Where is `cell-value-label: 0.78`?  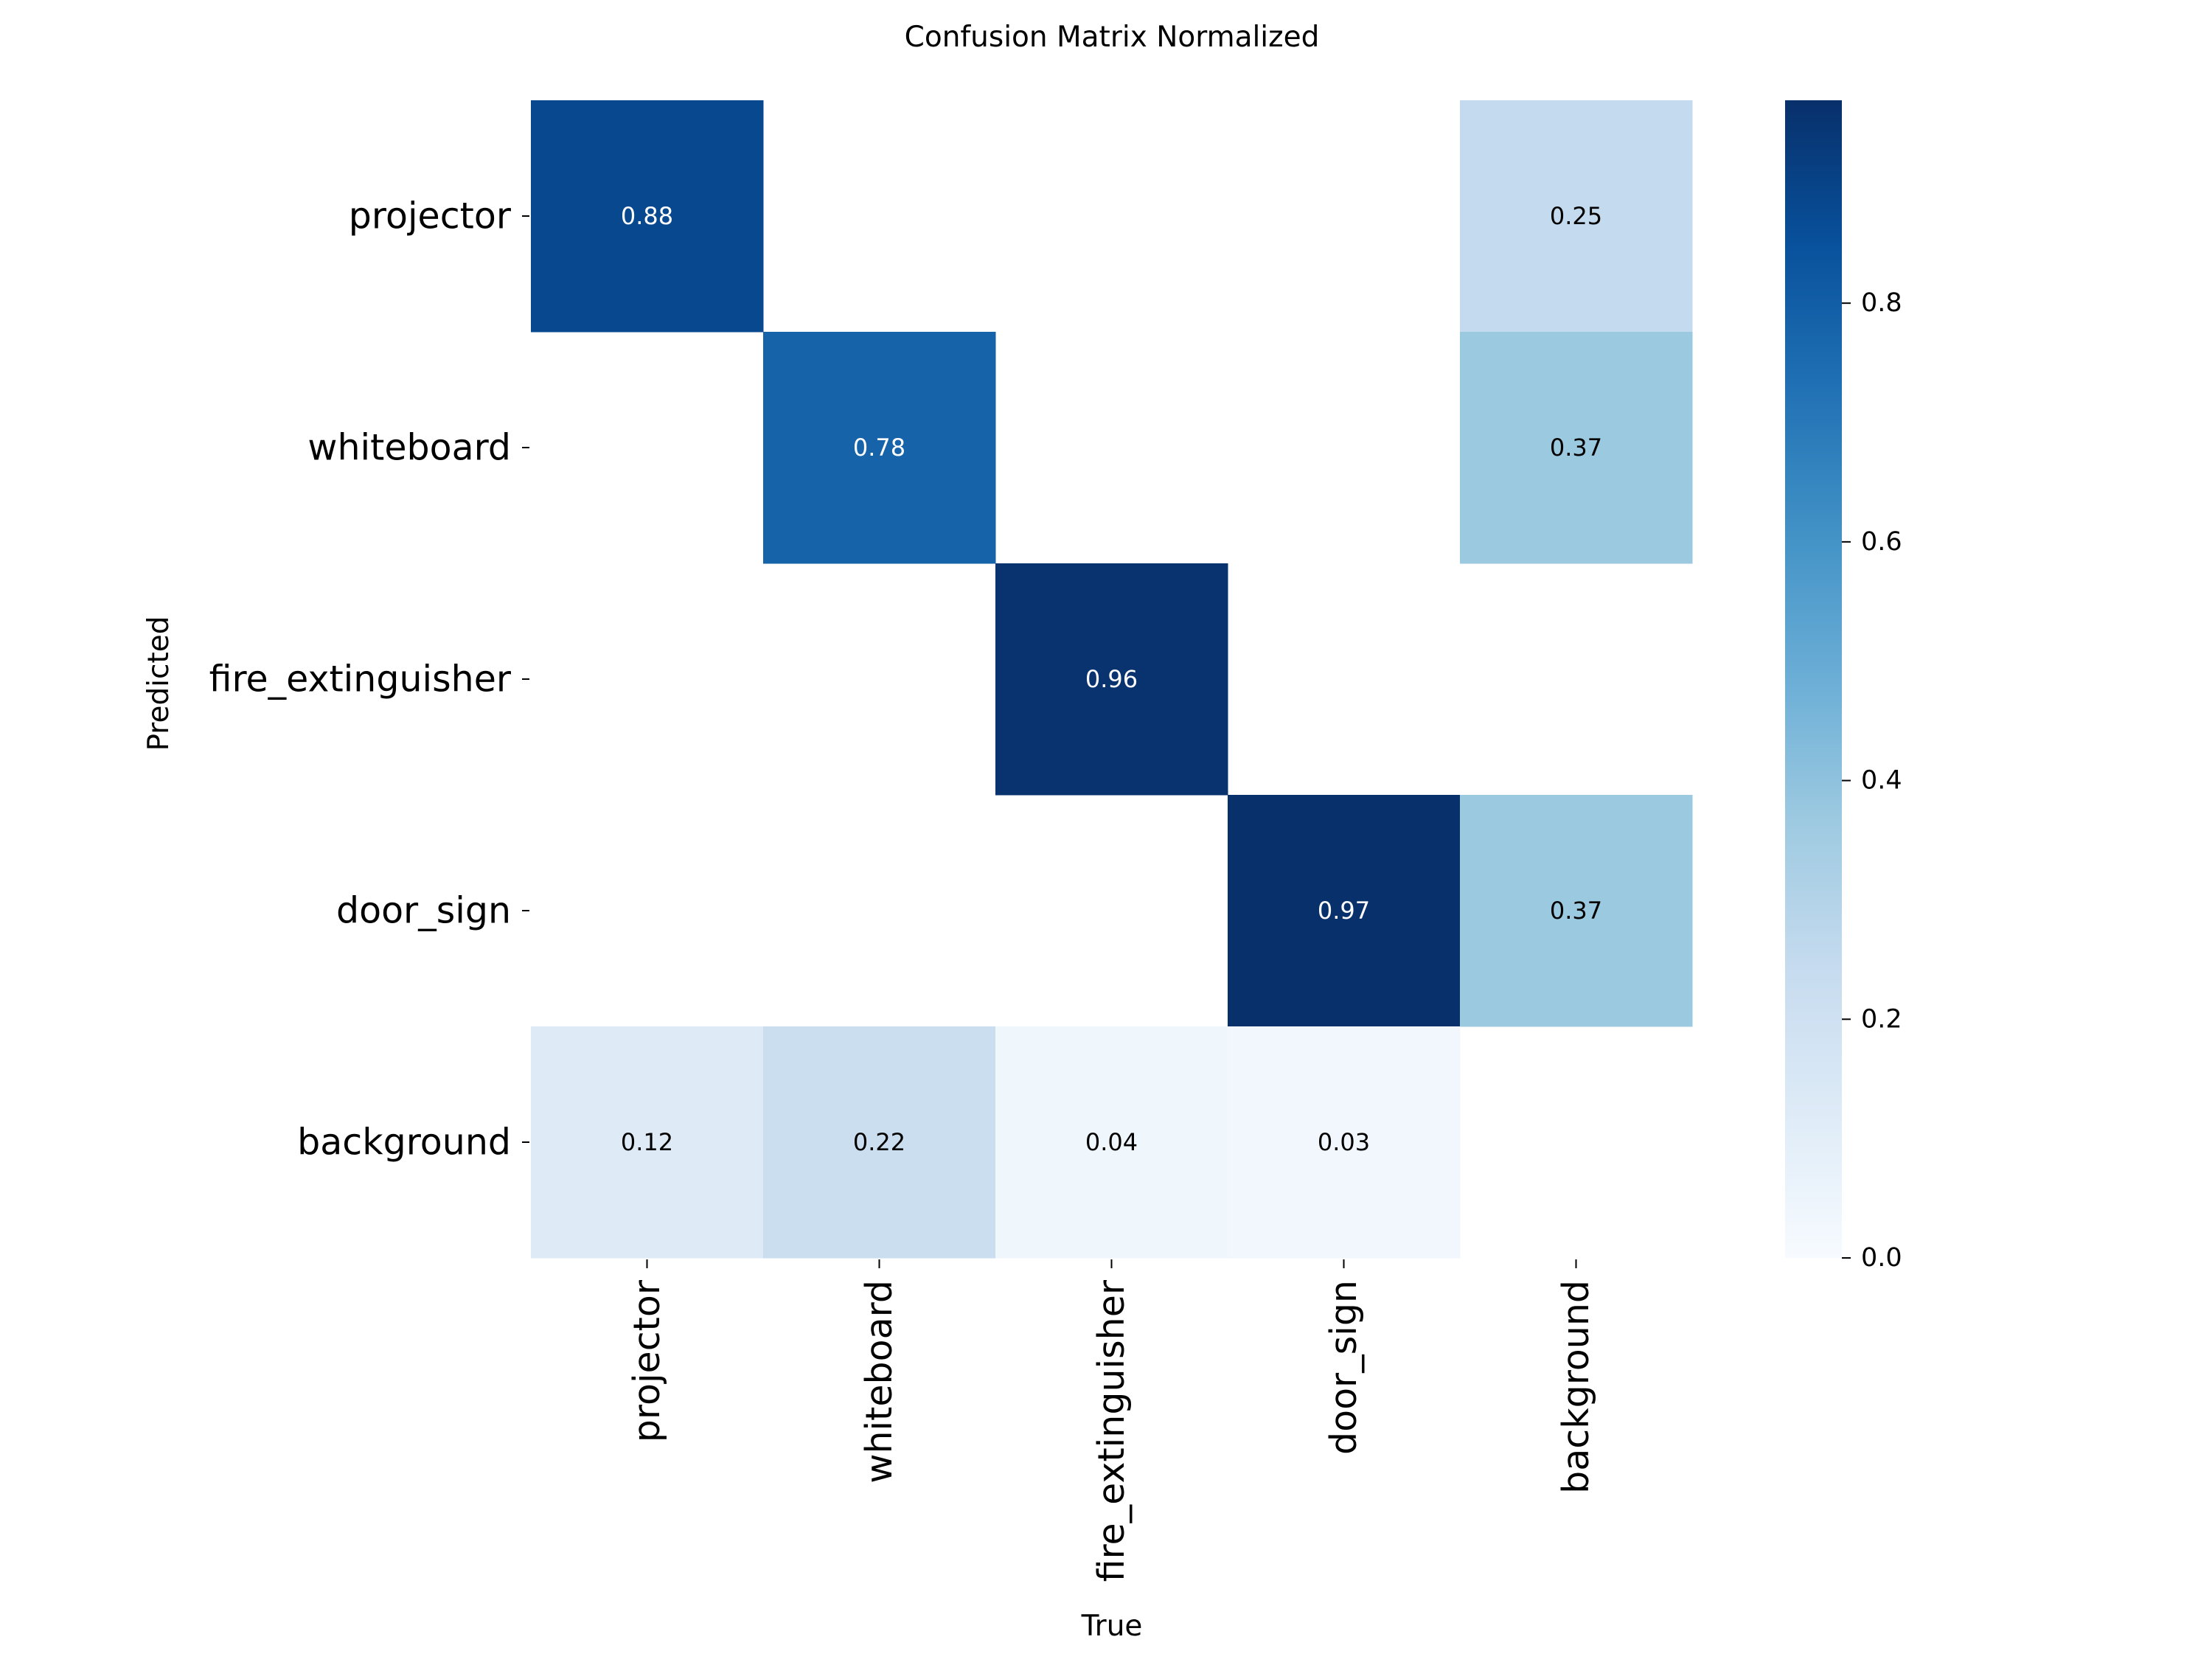 cell-value-label: 0.78 is located at coordinates (879, 448).